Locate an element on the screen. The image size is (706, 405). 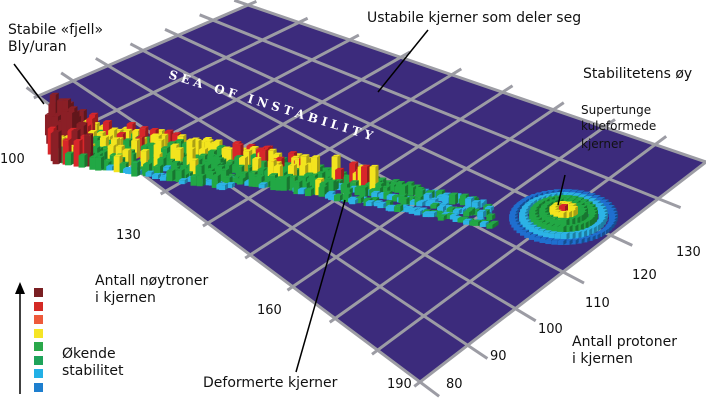
neutron-tick: 130 is located at coordinates (128, 235).